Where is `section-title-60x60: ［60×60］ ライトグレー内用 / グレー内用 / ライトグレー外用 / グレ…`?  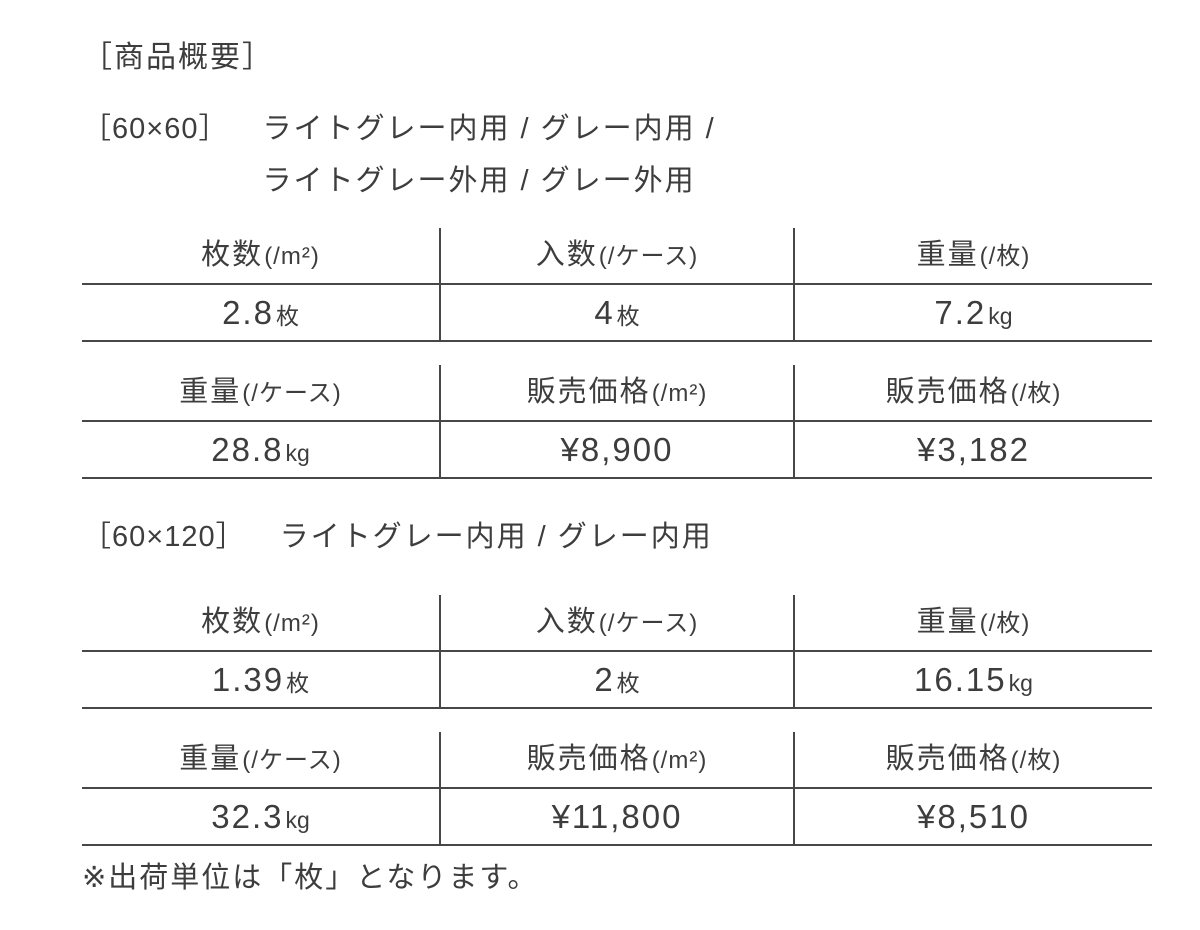 section-title-60x60: ［60×60］ ライトグレー内用 / グレー内用 / ライトグレー外用 / グレ… is located at coordinates (641, 155).